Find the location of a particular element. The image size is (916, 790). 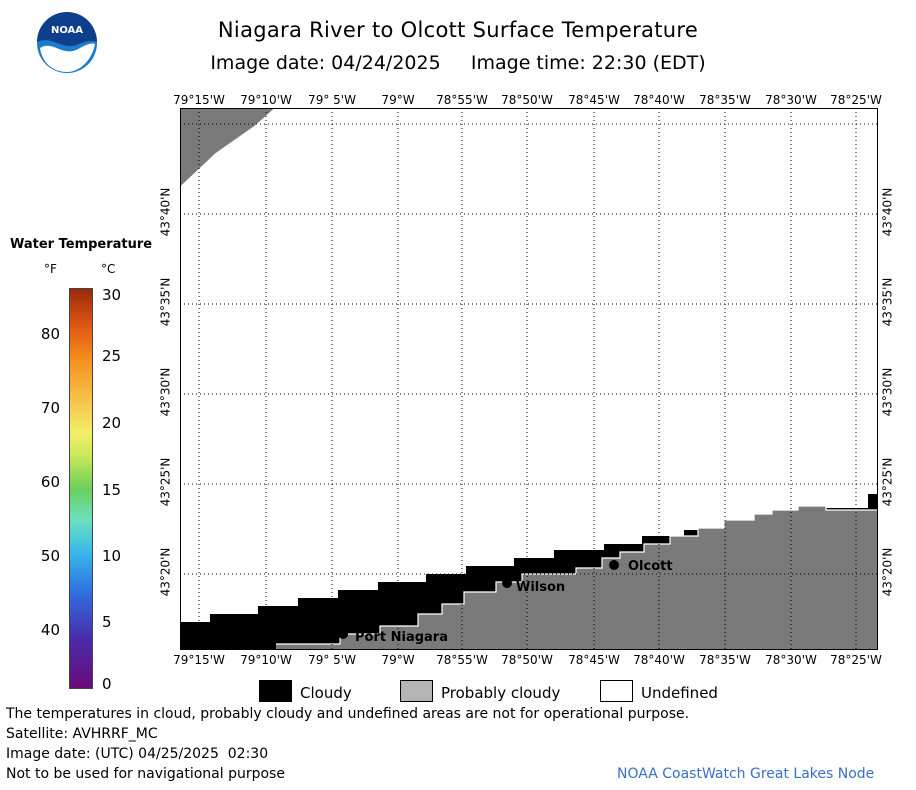

celsius-tick: 5 is located at coordinates (107, 622).